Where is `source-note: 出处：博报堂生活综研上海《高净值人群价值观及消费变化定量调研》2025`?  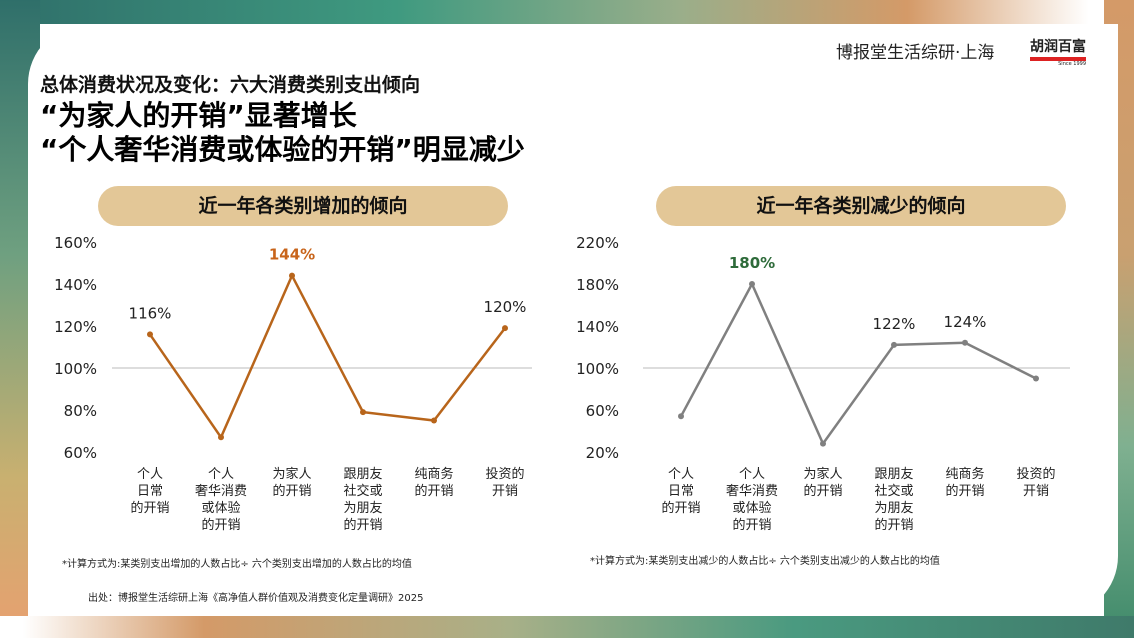
source-note: 出处：博报堂生活综研上海《高净值人群价值观及消费变化定量调研》2025 is located at coordinates (256, 598).